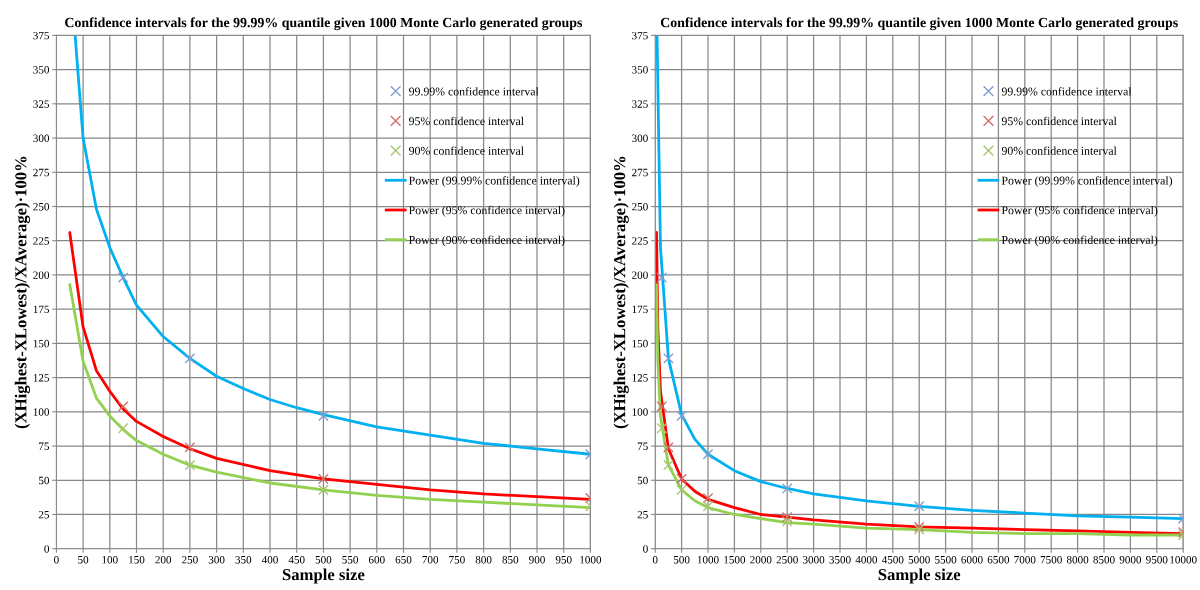  Describe the element at coordinates (1130, 559) in the screenshot. I see `x-tick-label: 9000` at that location.